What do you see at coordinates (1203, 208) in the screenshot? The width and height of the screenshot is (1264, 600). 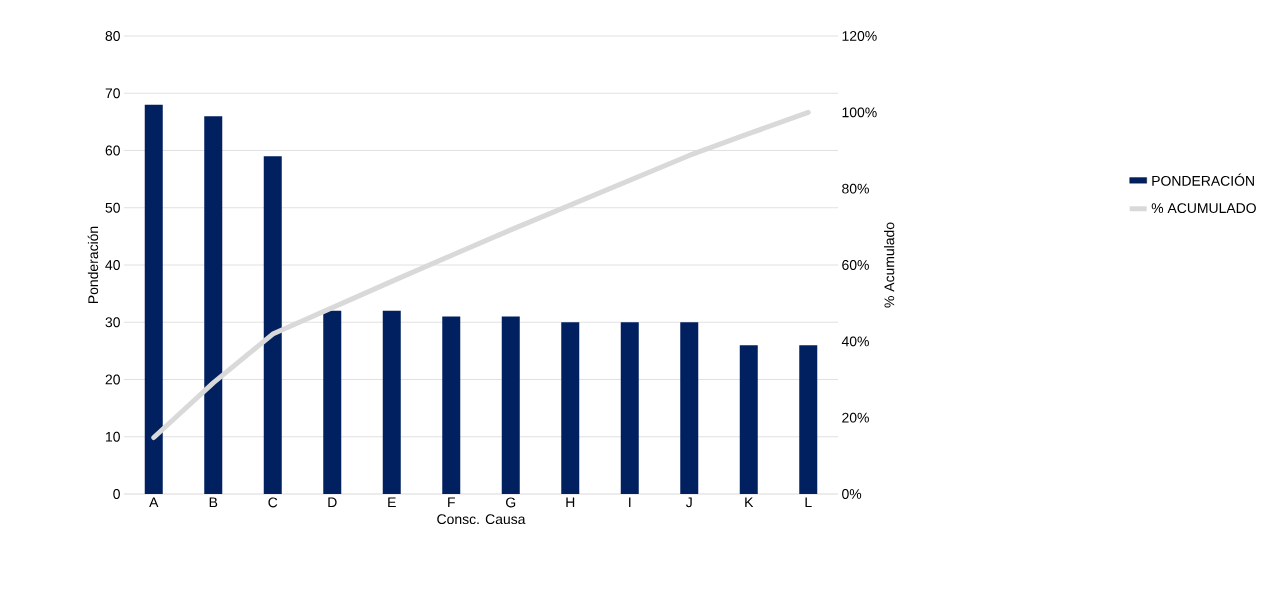 I see `legend-label: % ACUMULADO` at bounding box center [1203, 208].